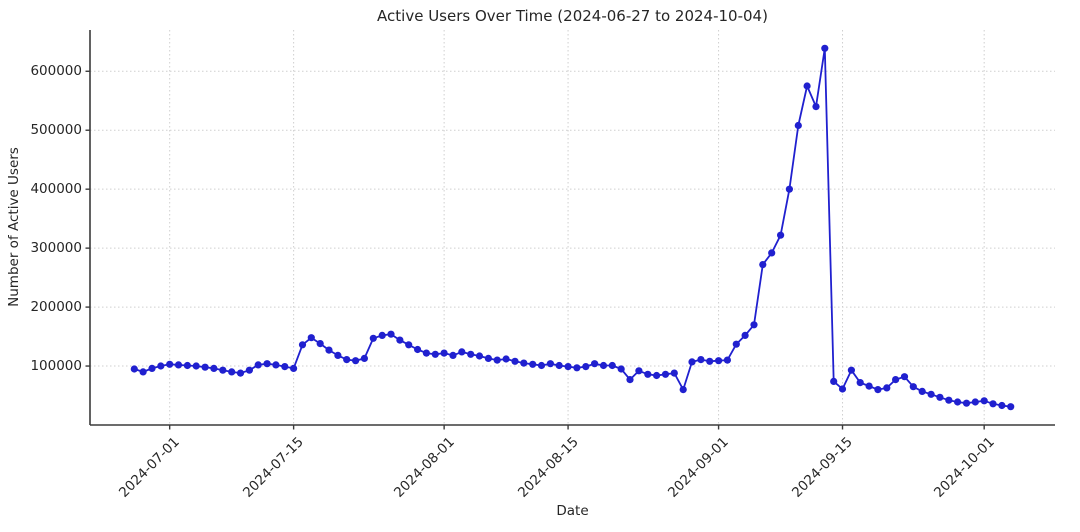 The image size is (1080, 532). Describe the element at coordinates (56, 307) in the screenshot. I see `y-tick-label: 200000` at that location.